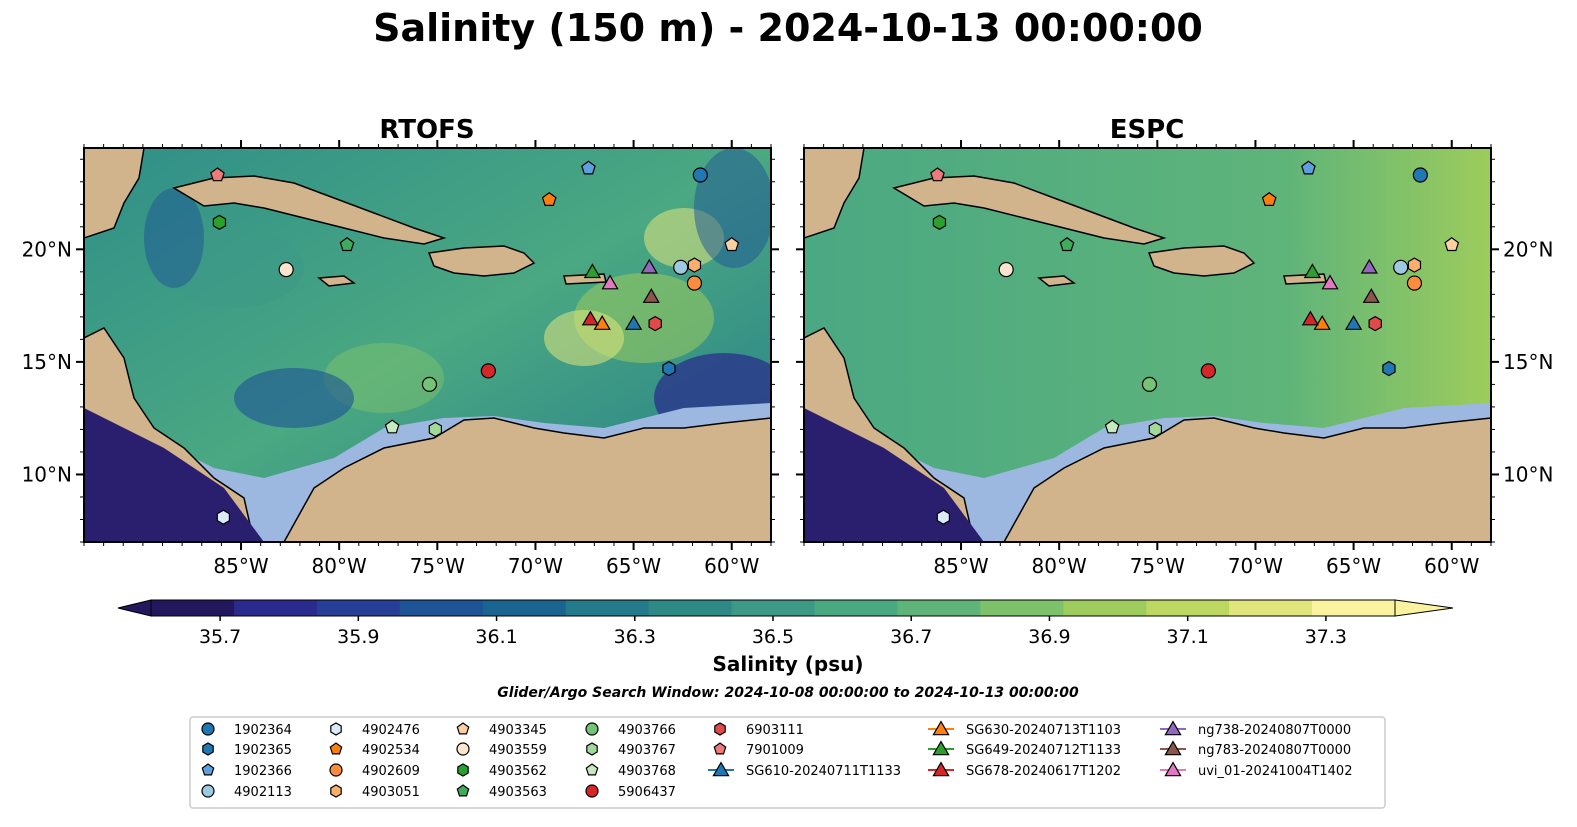  What do you see at coordinates (496, 637) in the screenshot?
I see `colorbar-tick-label: 36.1` at bounding box center [496, 637].